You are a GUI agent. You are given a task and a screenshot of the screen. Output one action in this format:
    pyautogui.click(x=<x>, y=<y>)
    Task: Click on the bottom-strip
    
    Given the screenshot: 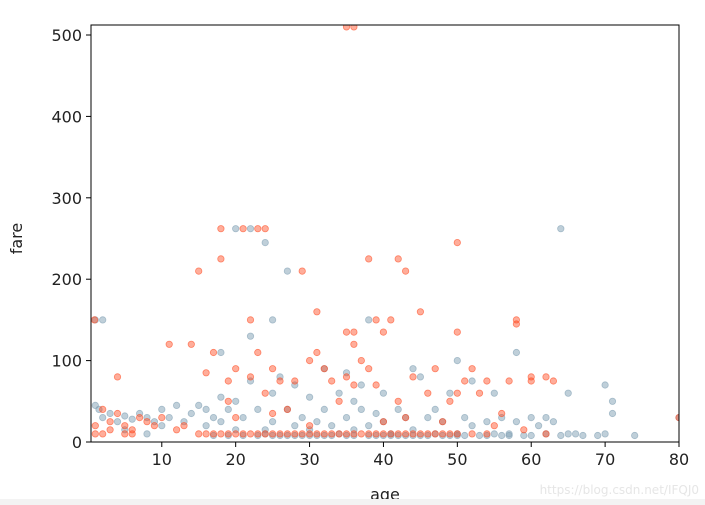 What is the action you would take?
    pyautogui.click(x=352, y=502)
    